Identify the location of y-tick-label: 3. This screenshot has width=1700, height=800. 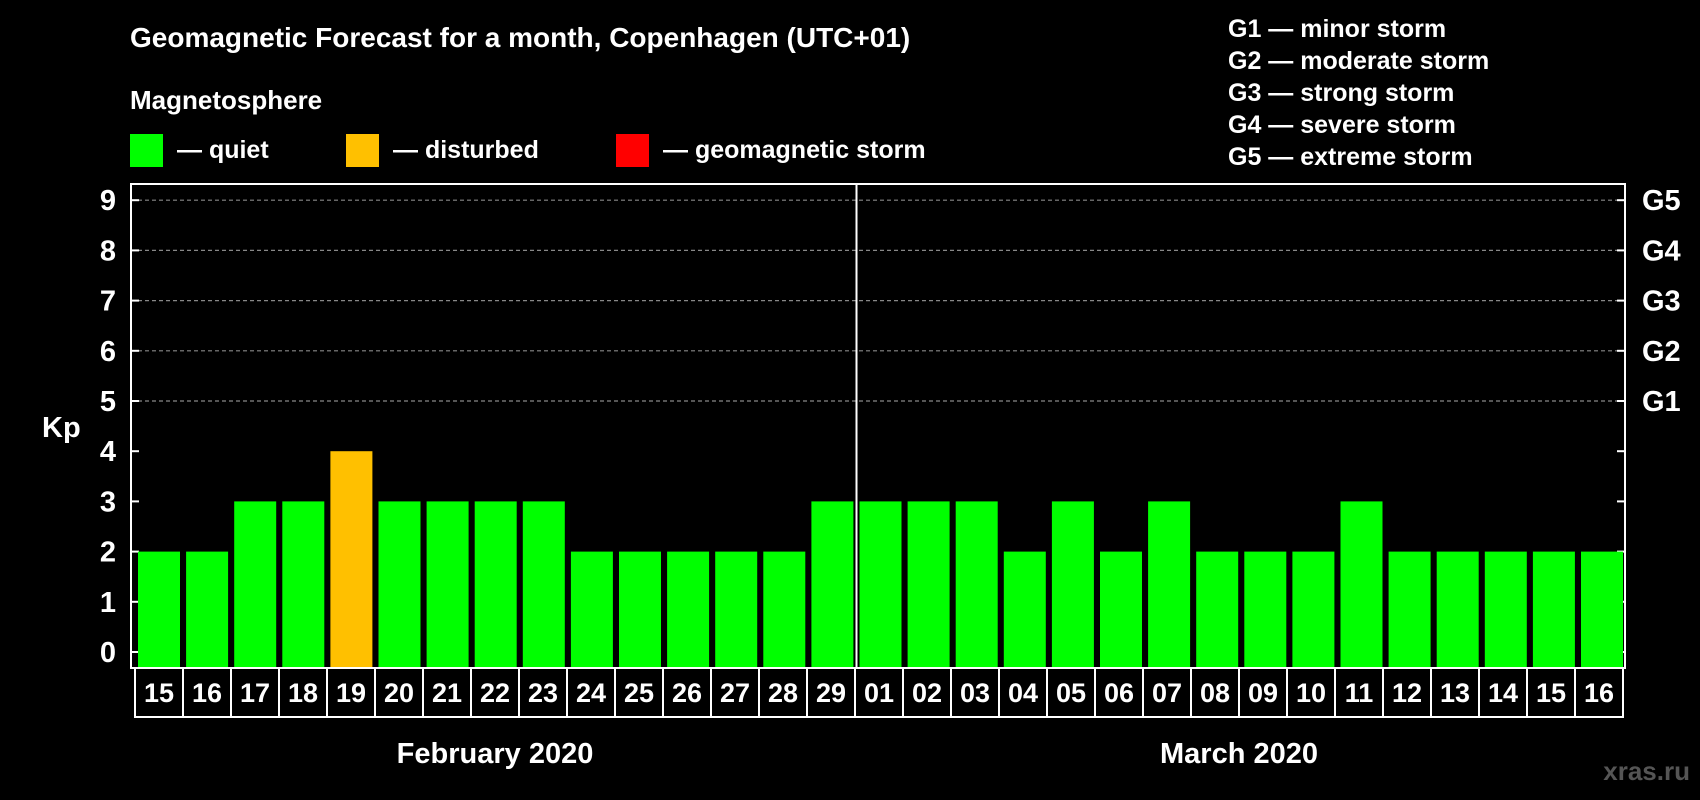
(108, 502).